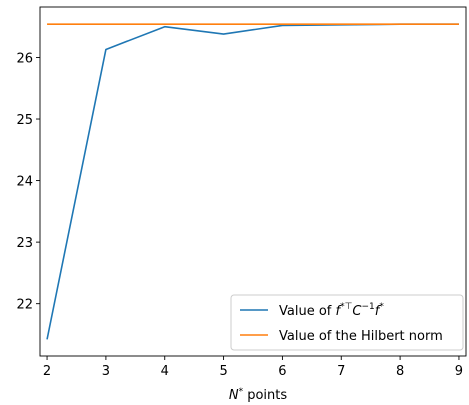  I want to click on x-tick-label: 8, so click(400, 371).